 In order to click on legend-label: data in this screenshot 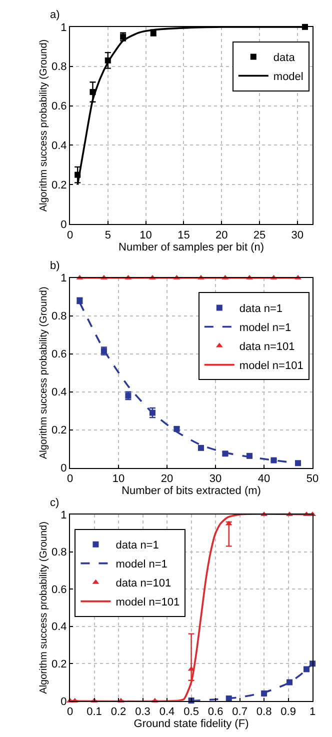, I will do `click(284, 58)`.